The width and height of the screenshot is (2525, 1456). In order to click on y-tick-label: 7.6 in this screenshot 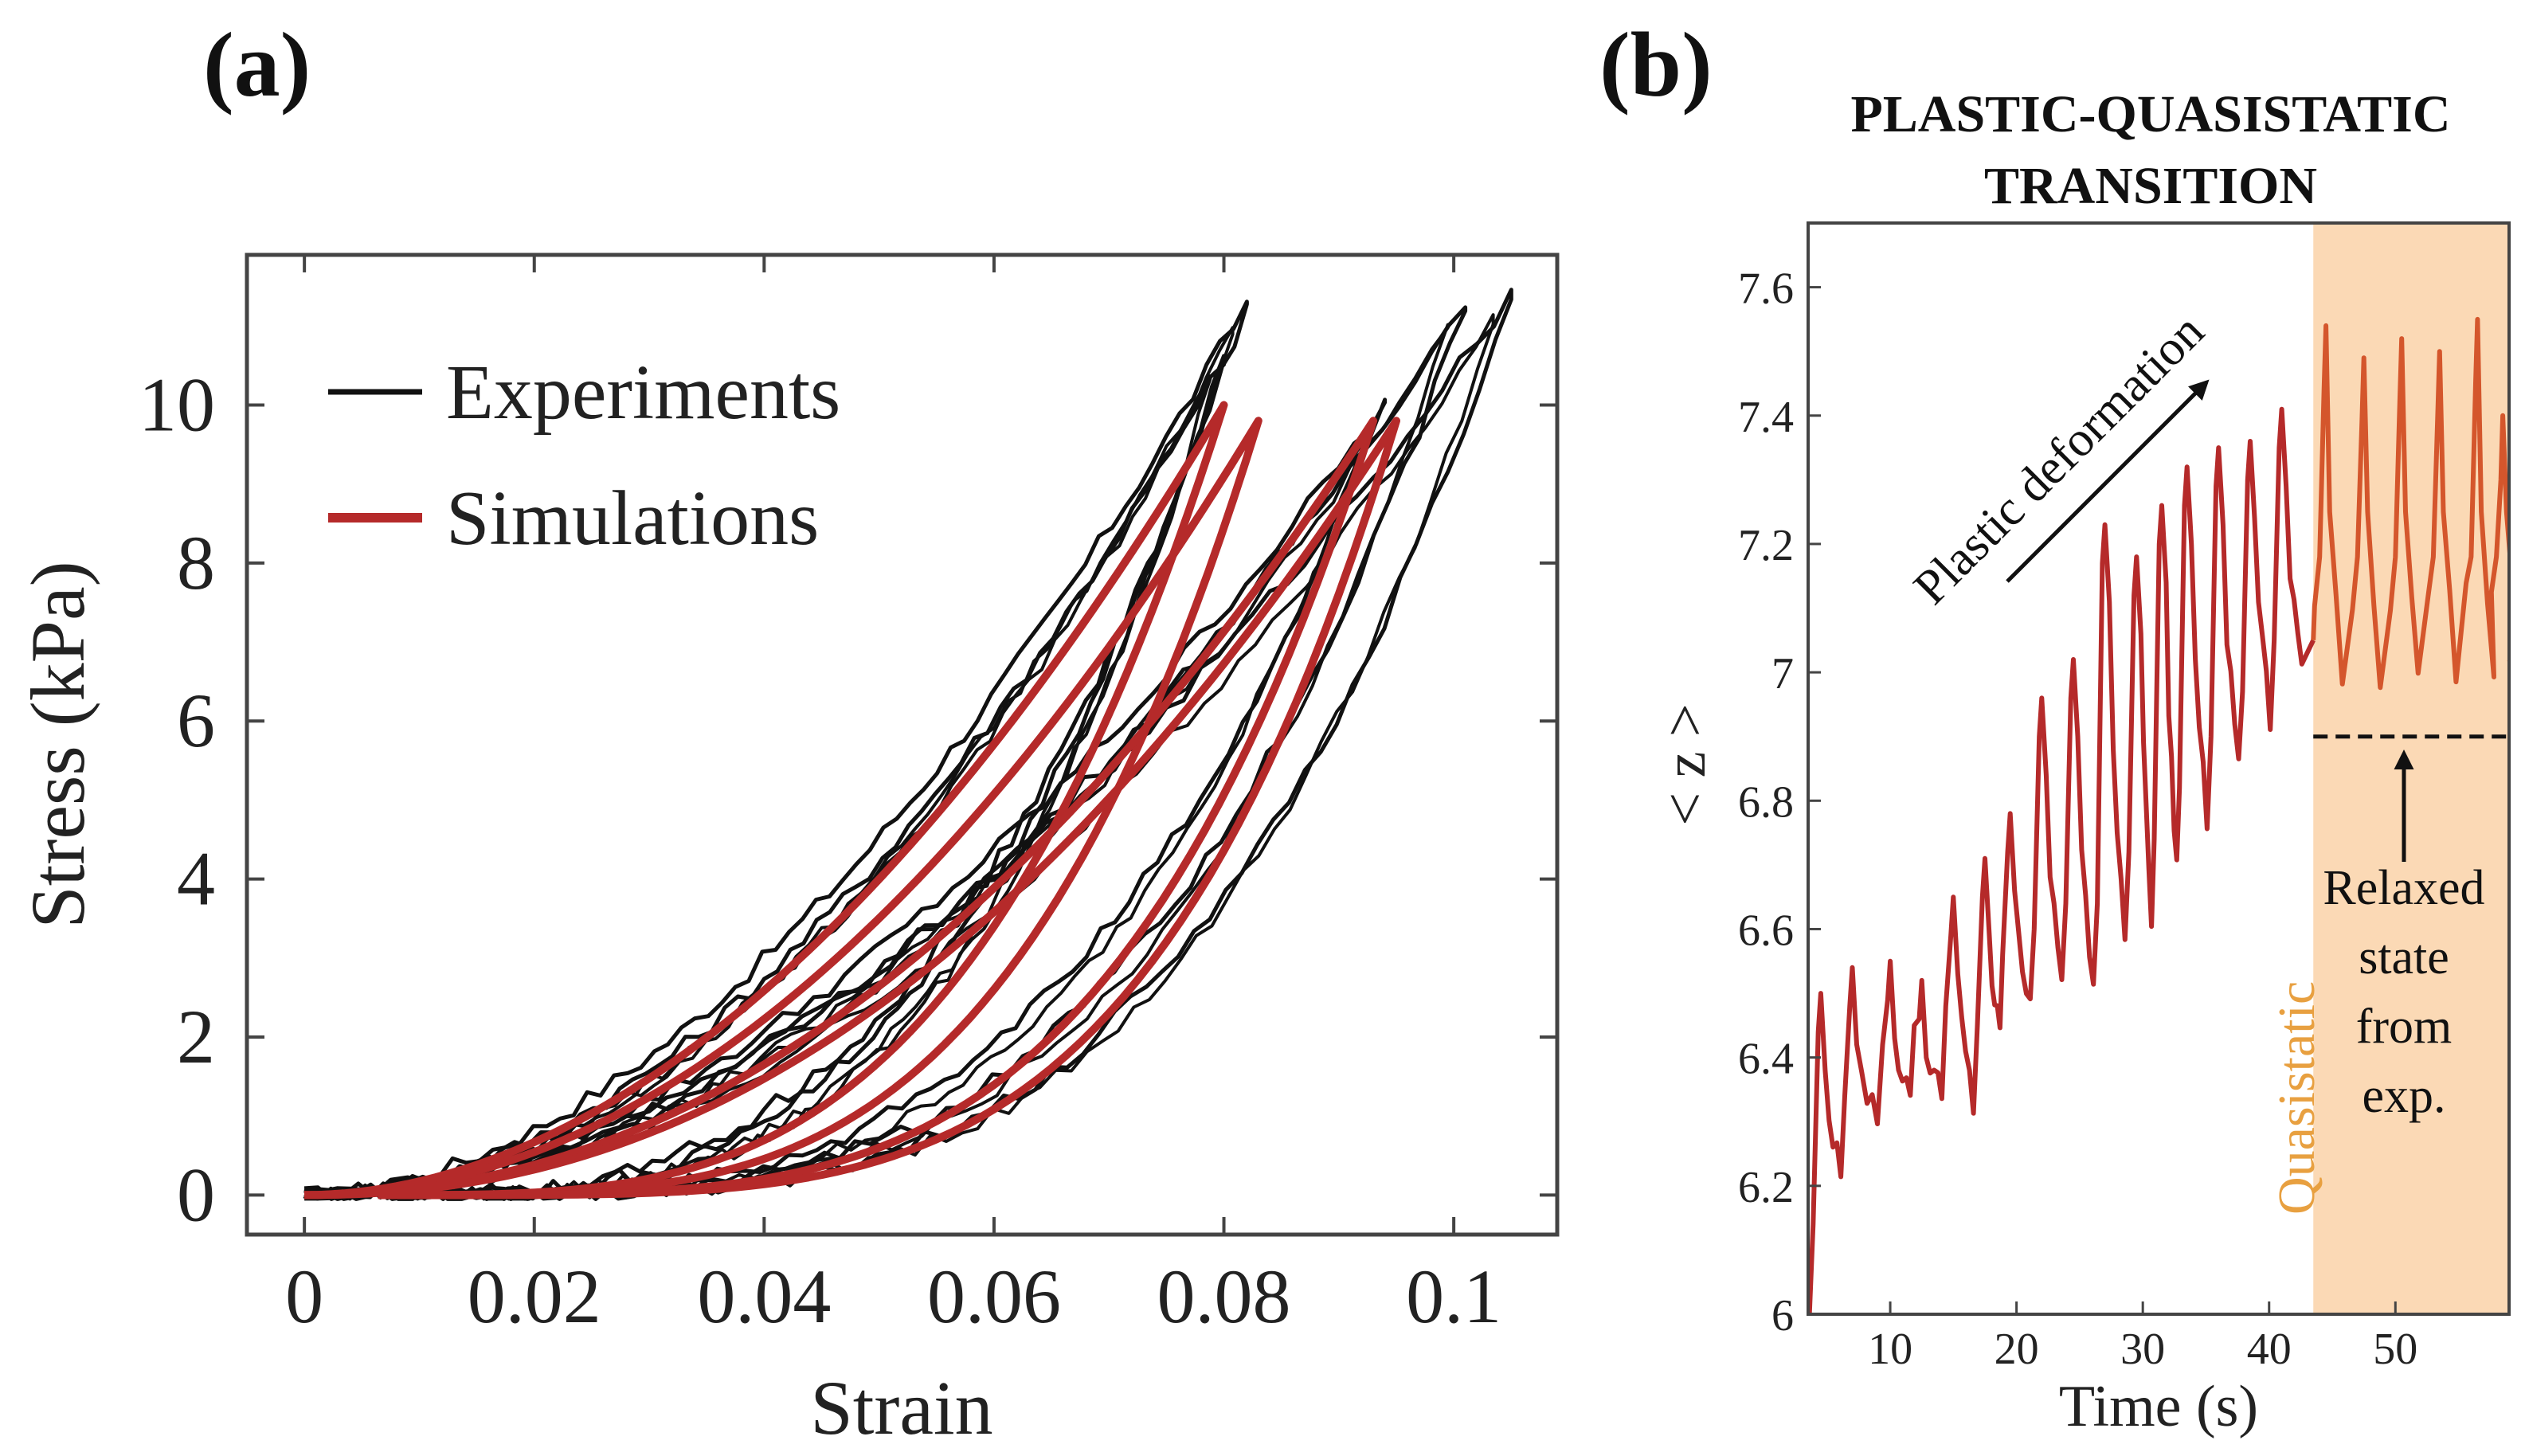, I will do `click(1766, 289)`.